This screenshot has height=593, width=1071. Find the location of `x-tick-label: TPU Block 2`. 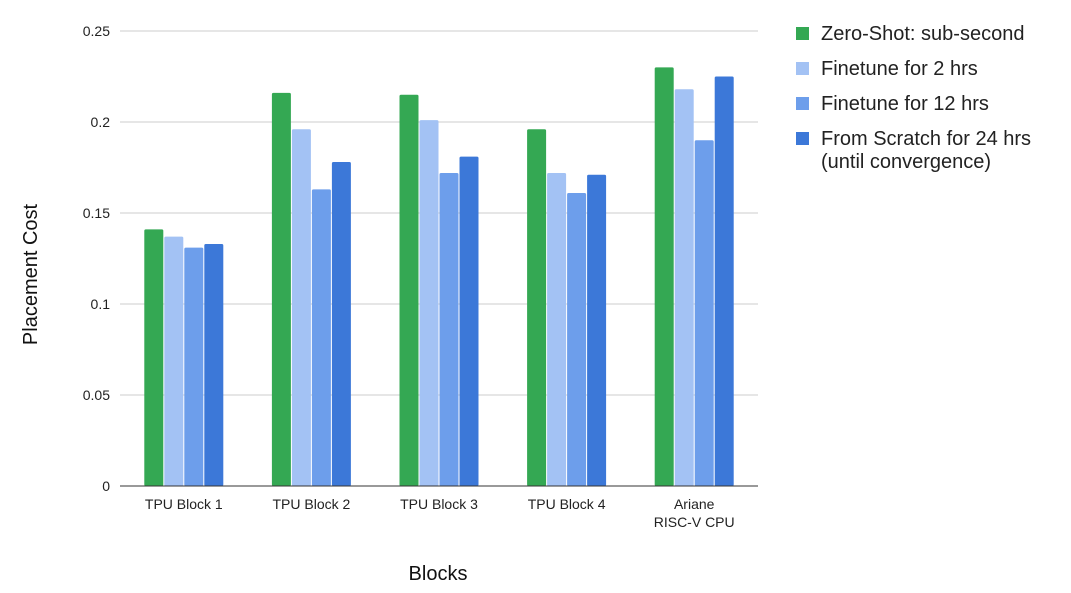

x-tick-label: TPU Block 2 is located at coordinates (311, 504).